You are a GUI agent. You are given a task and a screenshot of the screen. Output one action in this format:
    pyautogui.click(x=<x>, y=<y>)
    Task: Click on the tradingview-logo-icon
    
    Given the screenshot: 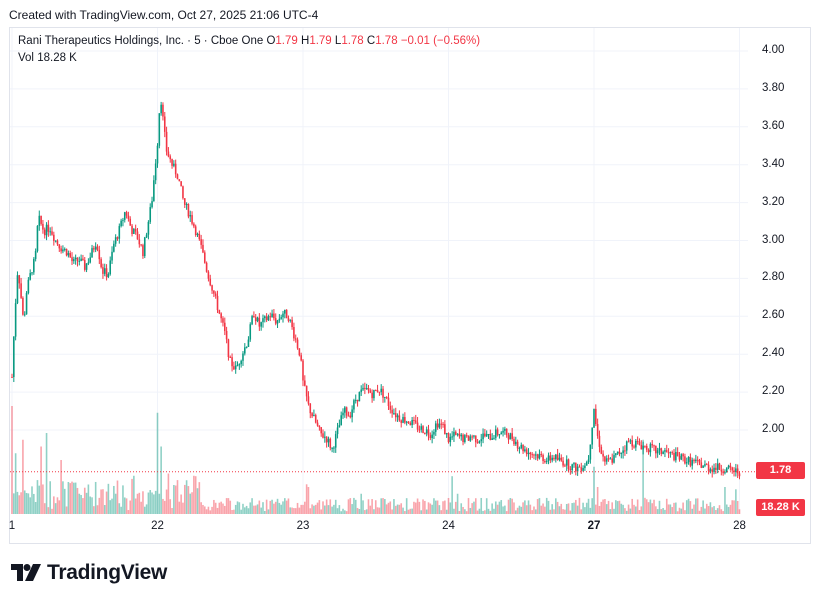 What is the action you would take?
    pyautogui.click(x=26, y=572)
    